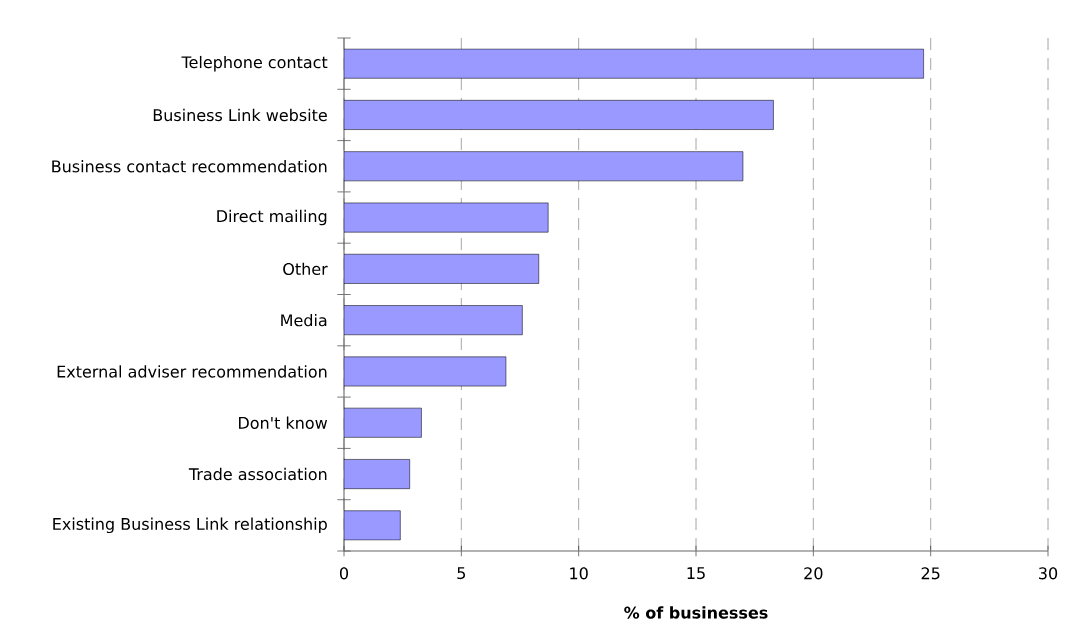 This screenshot has width=1066, height=635. Describe the element at coordinates (813, 573) in the screenshot. I see `x-tick-label: 20` at that location.